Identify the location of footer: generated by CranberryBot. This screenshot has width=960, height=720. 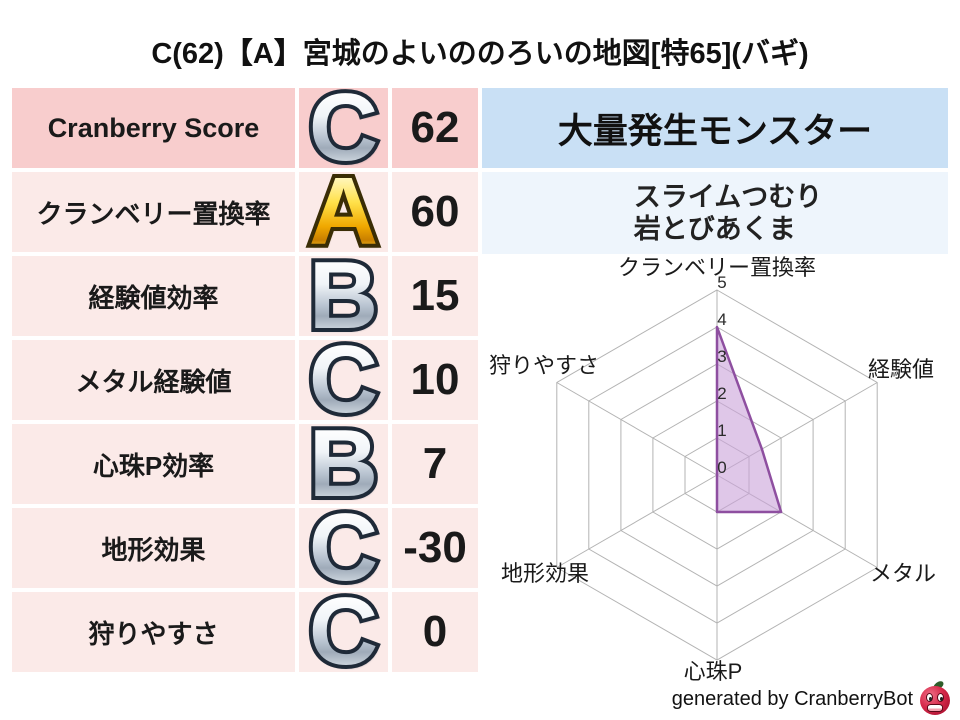
(811, 698).